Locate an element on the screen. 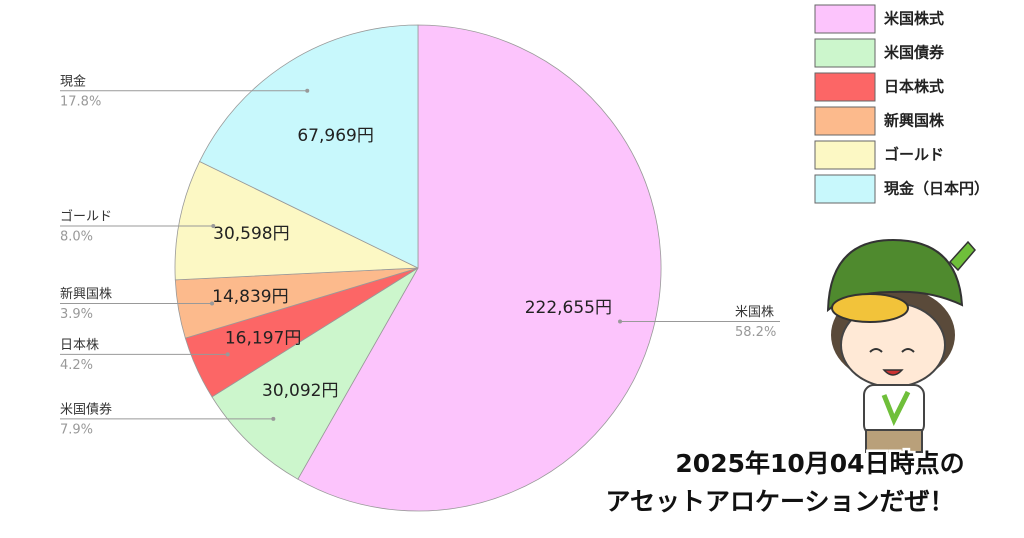  category-label: 米国株 is located at coordinates (754, 312).